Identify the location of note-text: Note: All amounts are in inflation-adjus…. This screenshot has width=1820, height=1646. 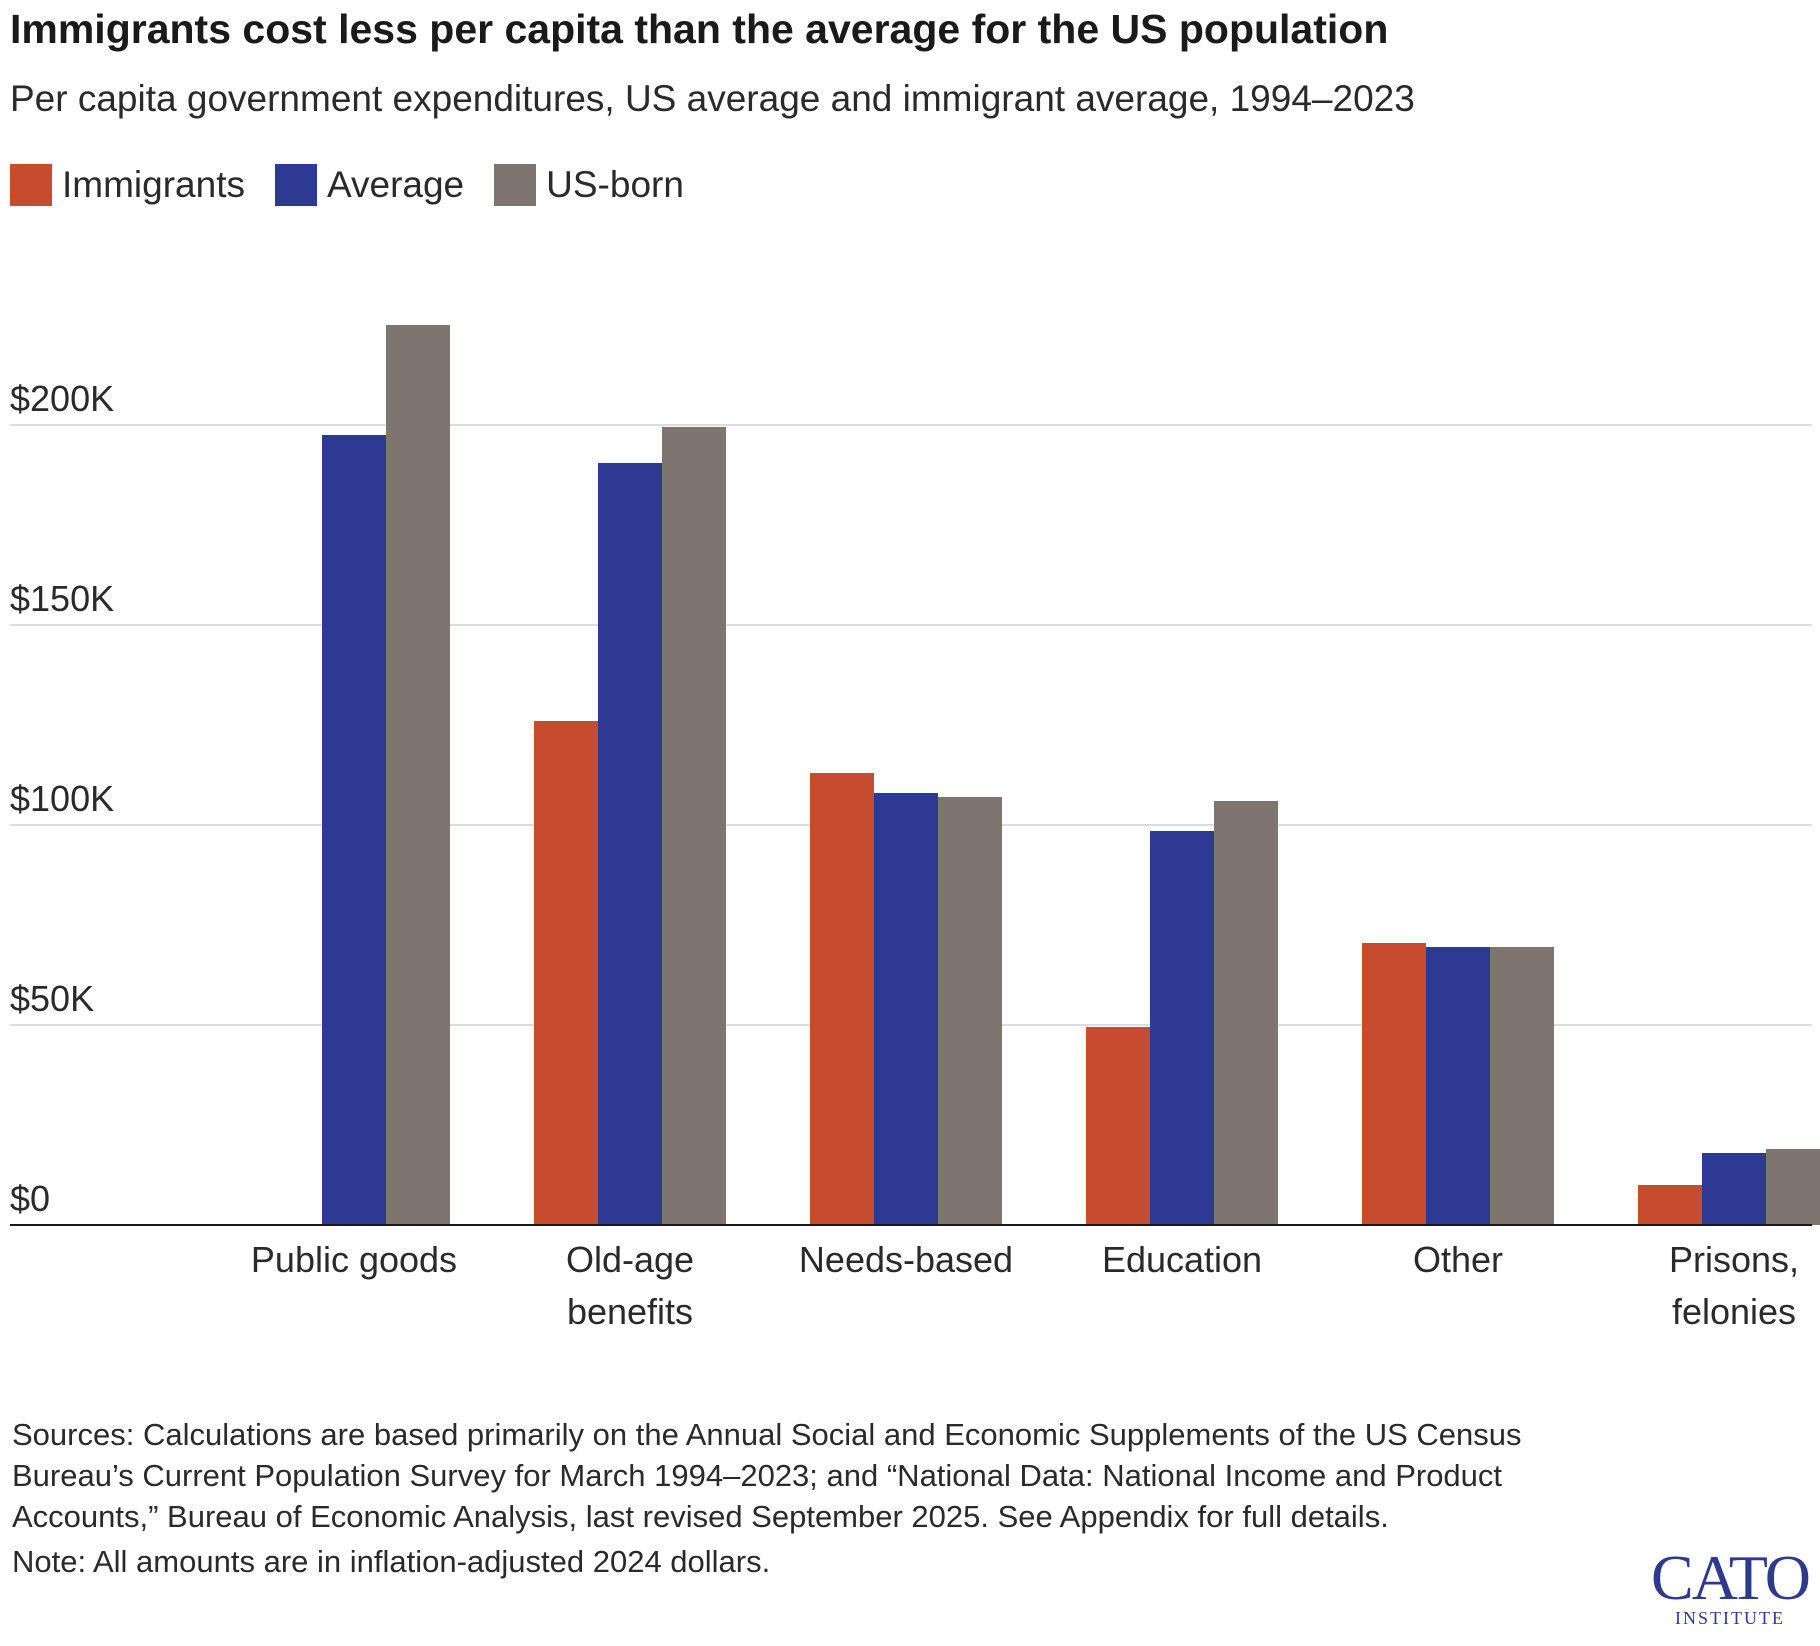
(391, 1561).